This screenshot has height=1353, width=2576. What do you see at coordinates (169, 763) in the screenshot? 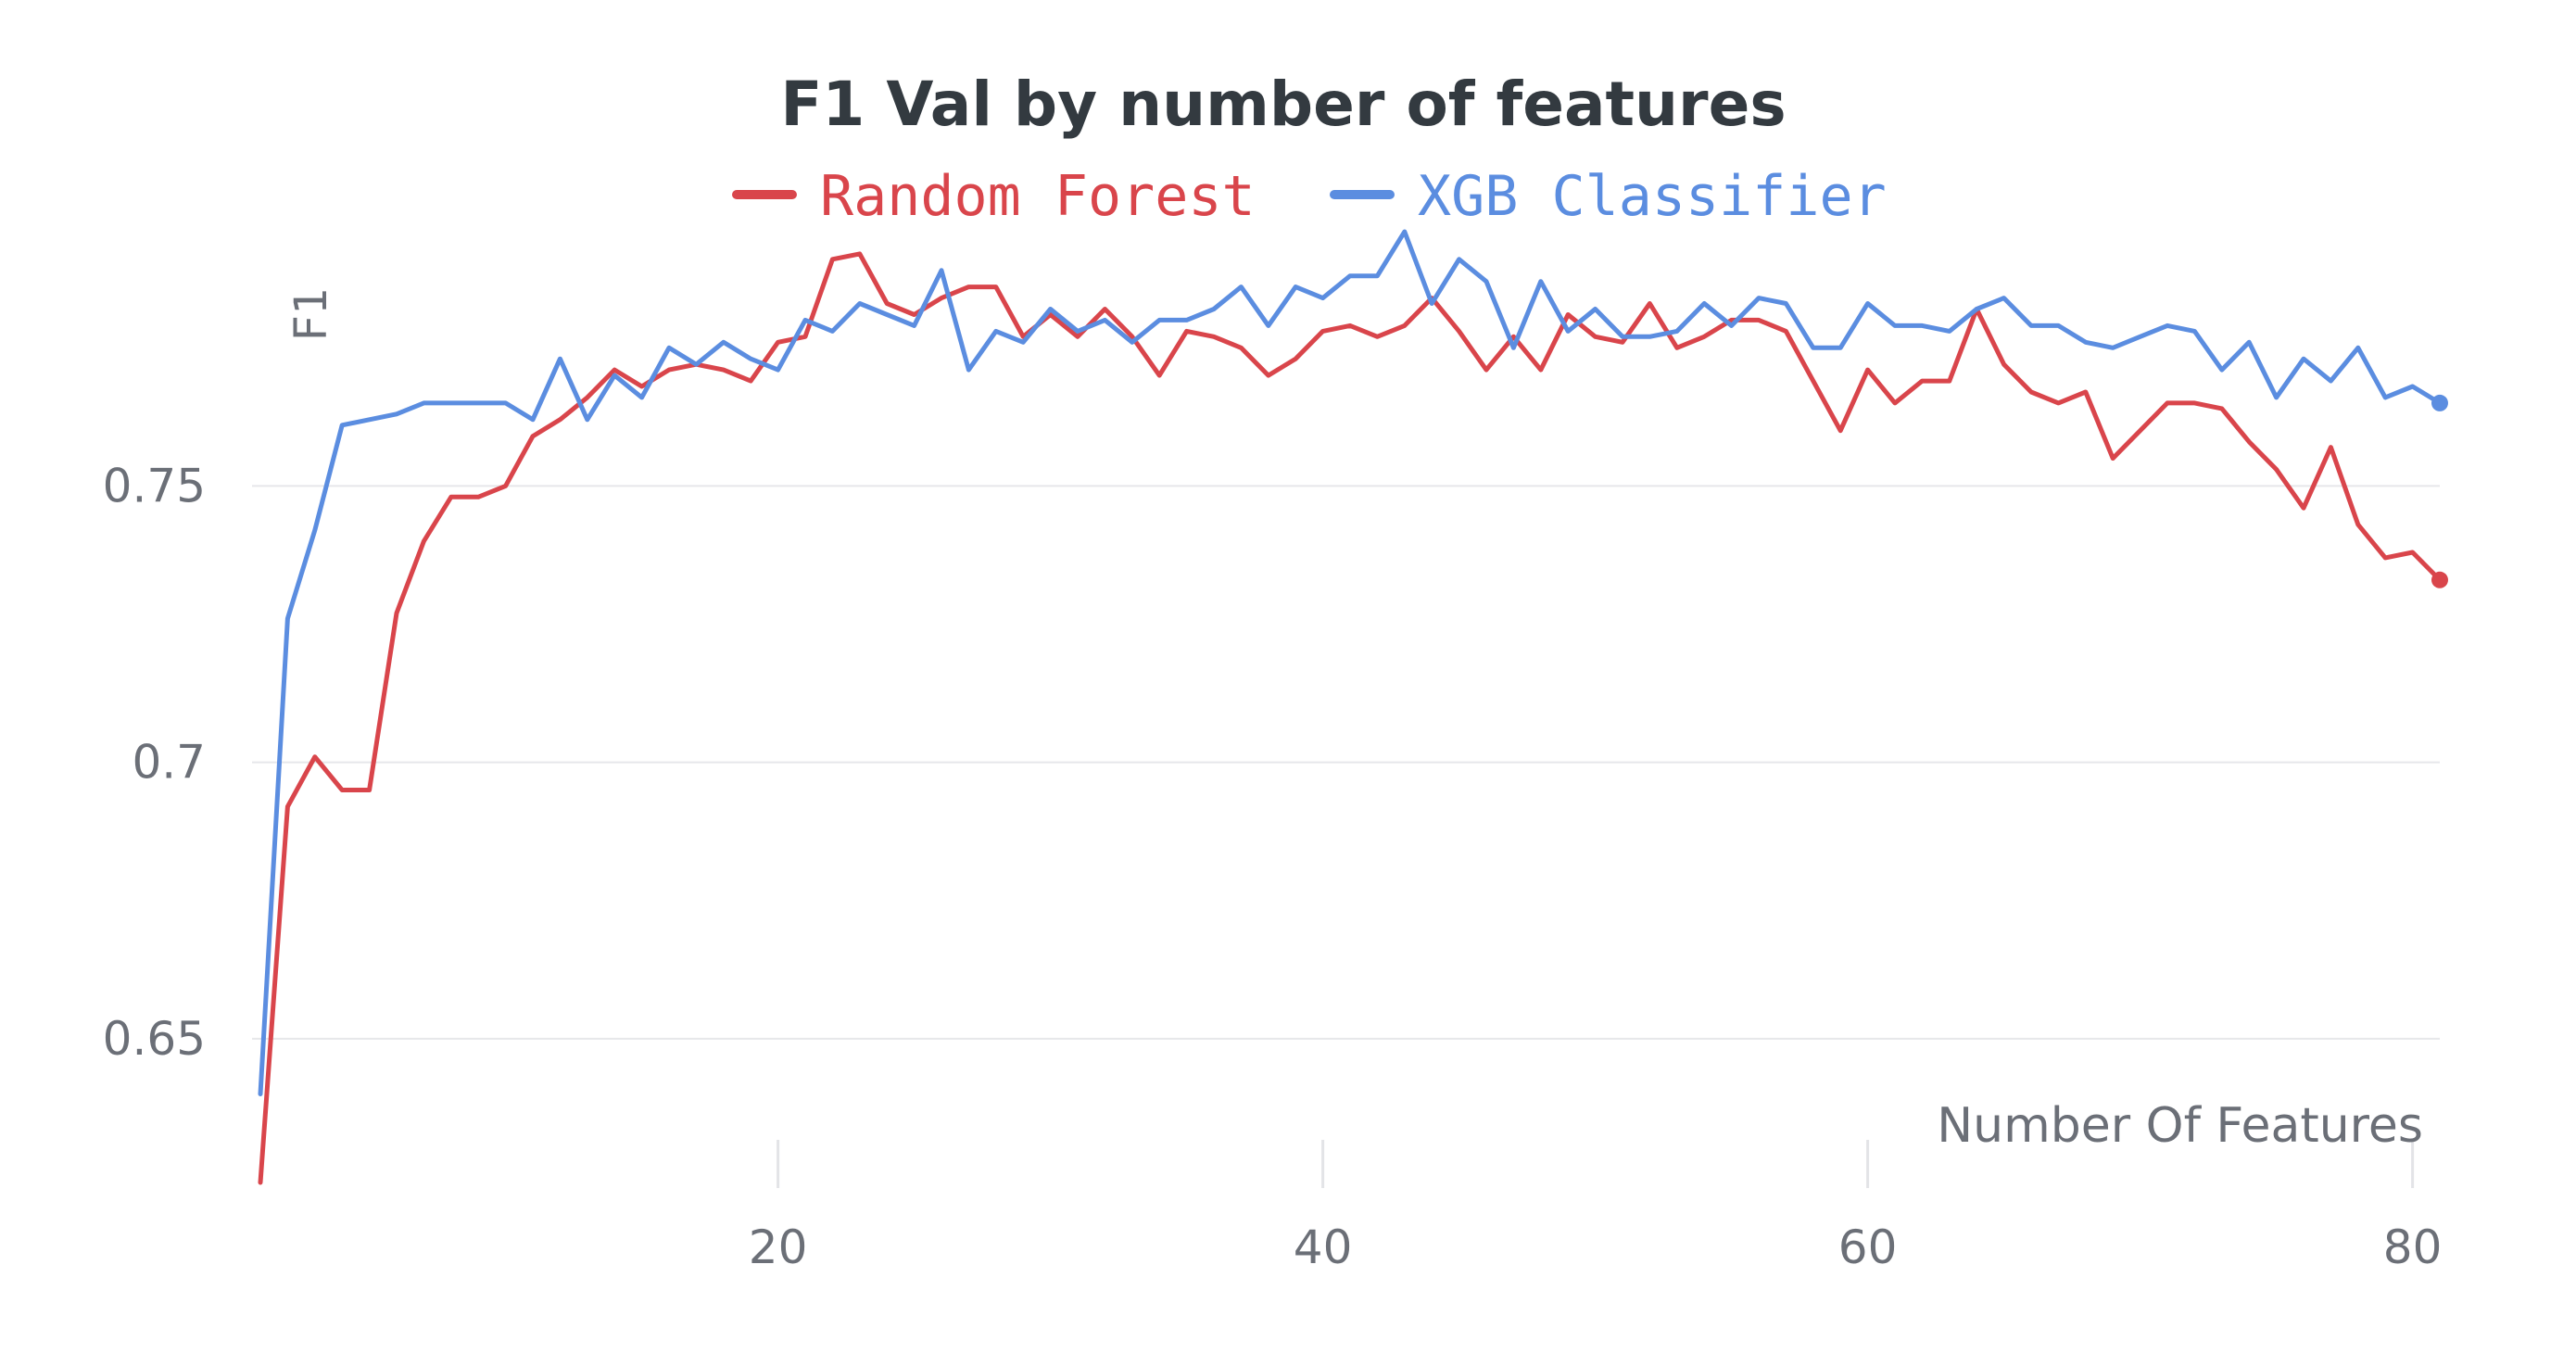
I see `y-tick-label: 0.7` at bounding box center [169, 763].